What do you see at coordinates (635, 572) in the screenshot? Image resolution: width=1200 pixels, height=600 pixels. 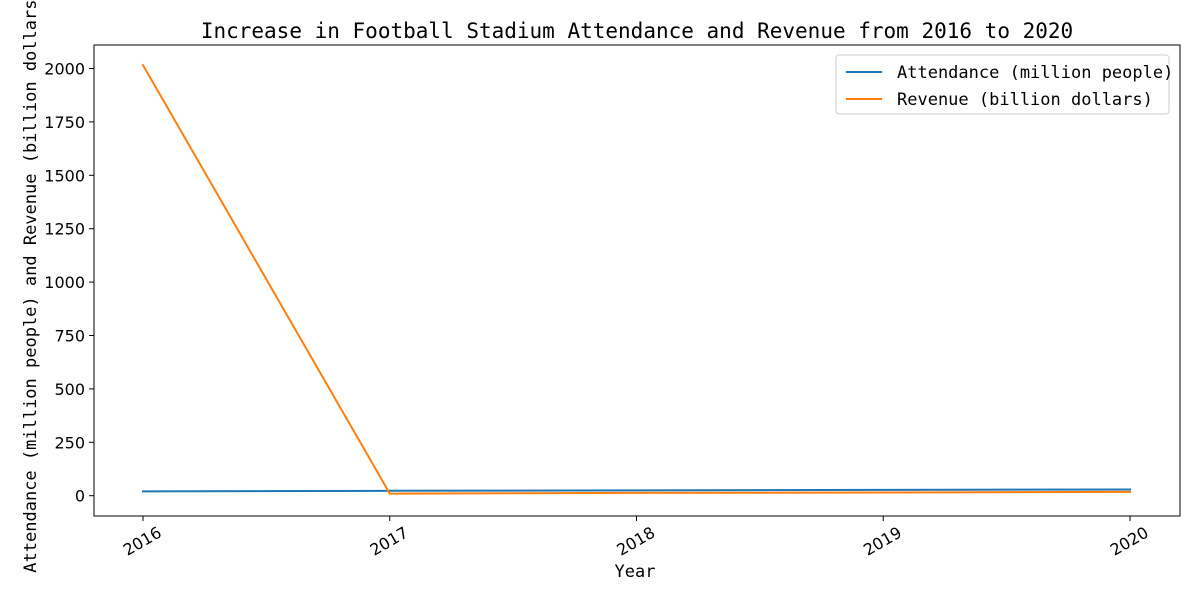 I see `x-axis-label: Year` at bounding box center [635, 572].